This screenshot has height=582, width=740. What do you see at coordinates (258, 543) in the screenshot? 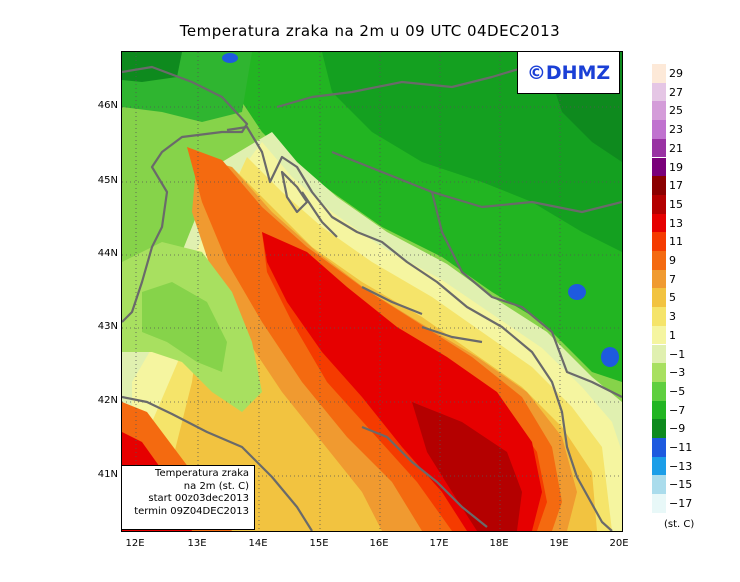
I see `x-tick-label: 14E` at bounding box center [258, 543].